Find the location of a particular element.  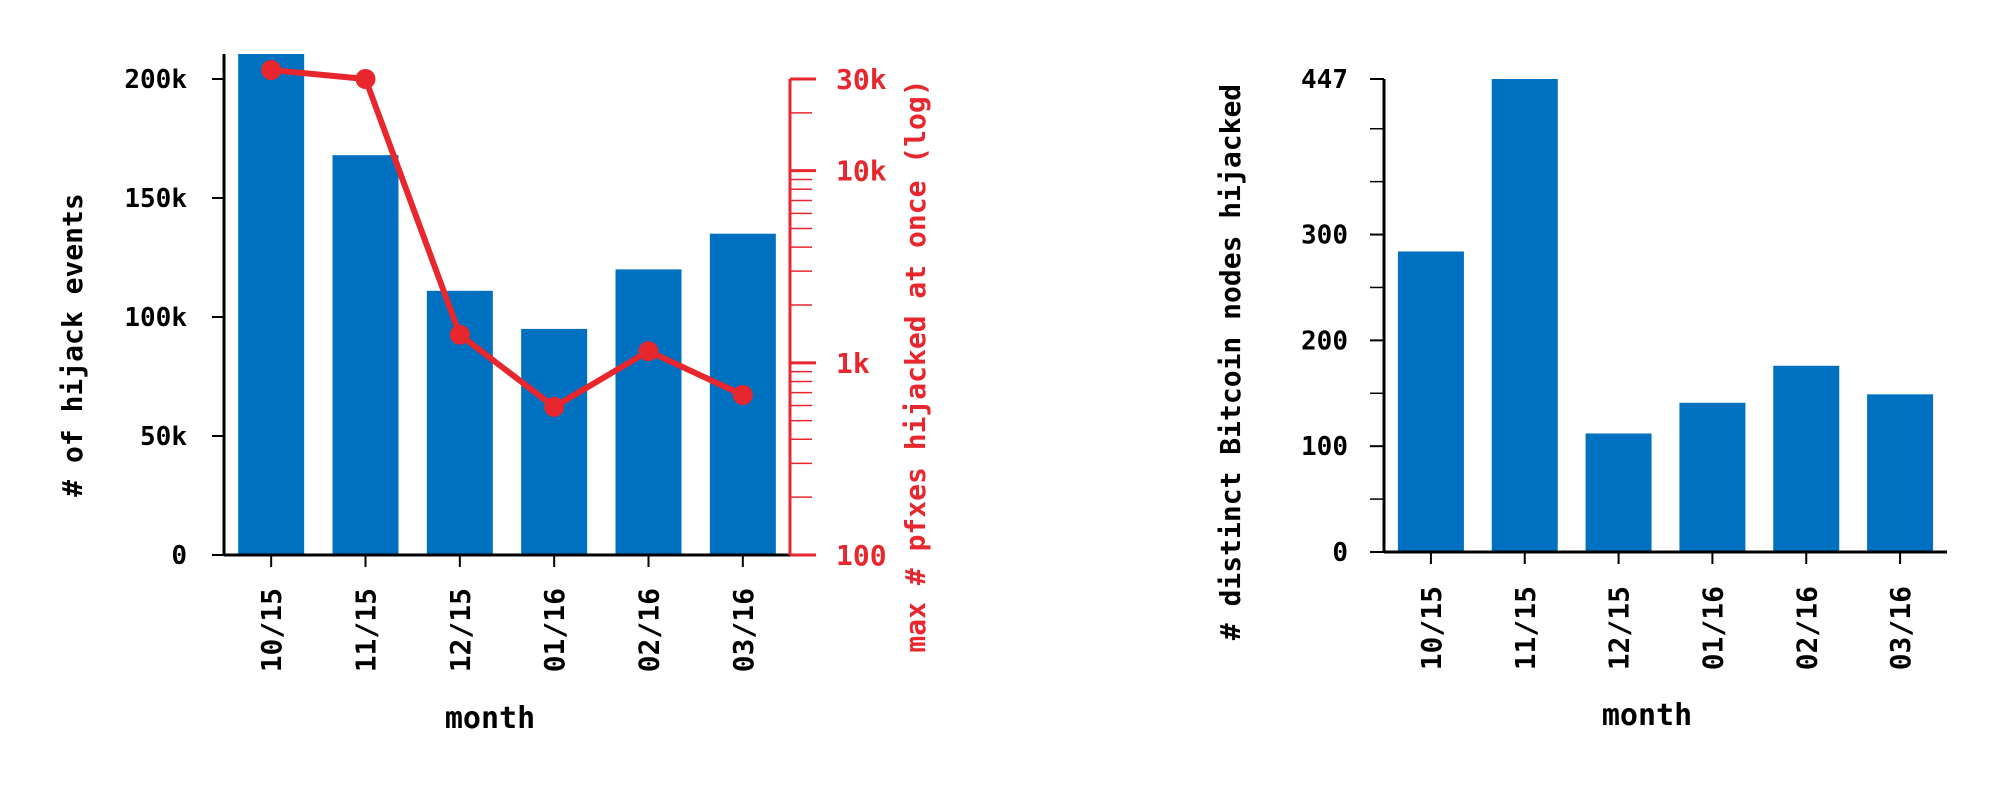

right-chart-x-tick-label: 10/15 is located at coordinates (1431, 628).